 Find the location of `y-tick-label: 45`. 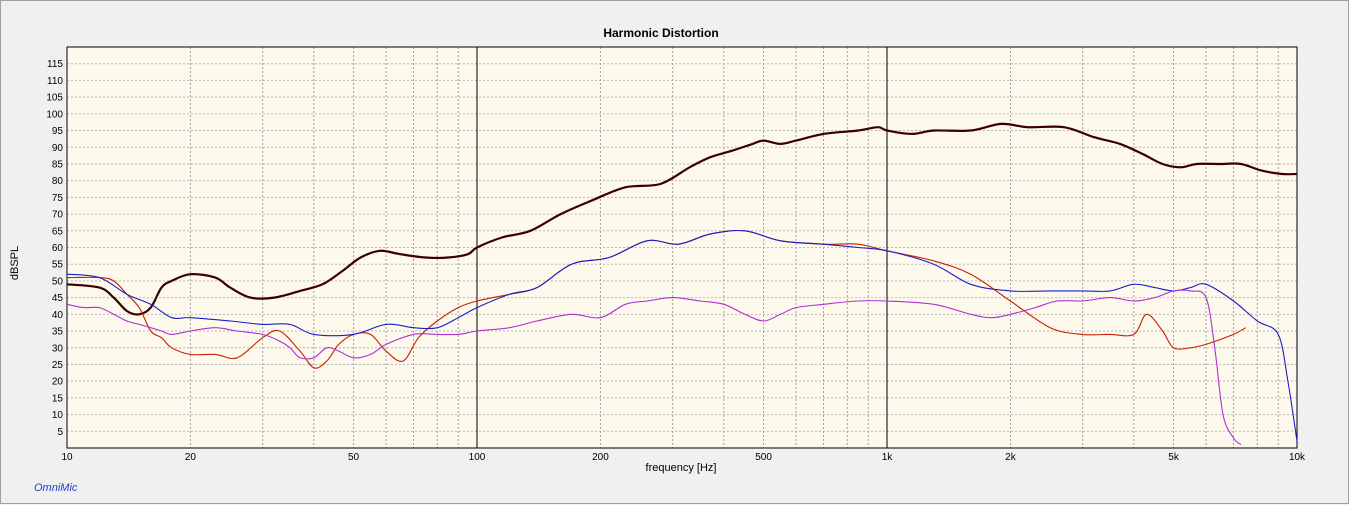

y-tick-label: 45 is located at coordinates (58, 298).